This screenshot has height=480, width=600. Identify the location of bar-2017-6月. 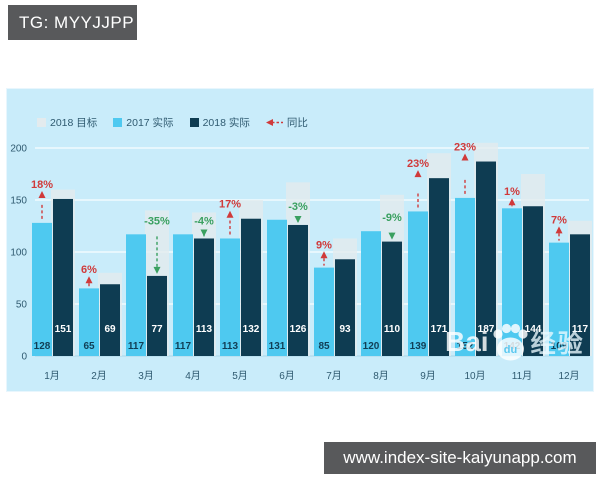
(277, 287).